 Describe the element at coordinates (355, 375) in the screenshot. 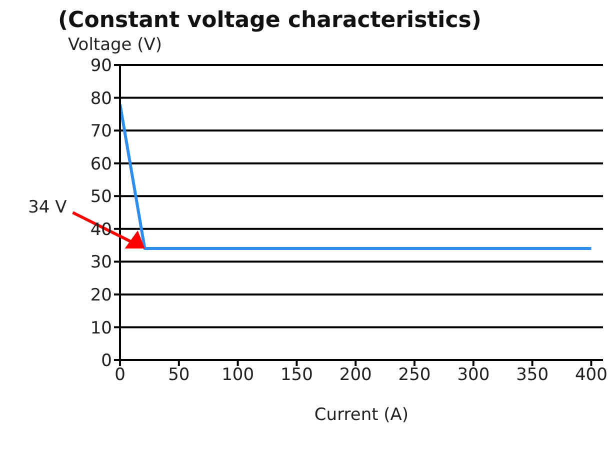

I see `x-tick-label: 200` at that location.